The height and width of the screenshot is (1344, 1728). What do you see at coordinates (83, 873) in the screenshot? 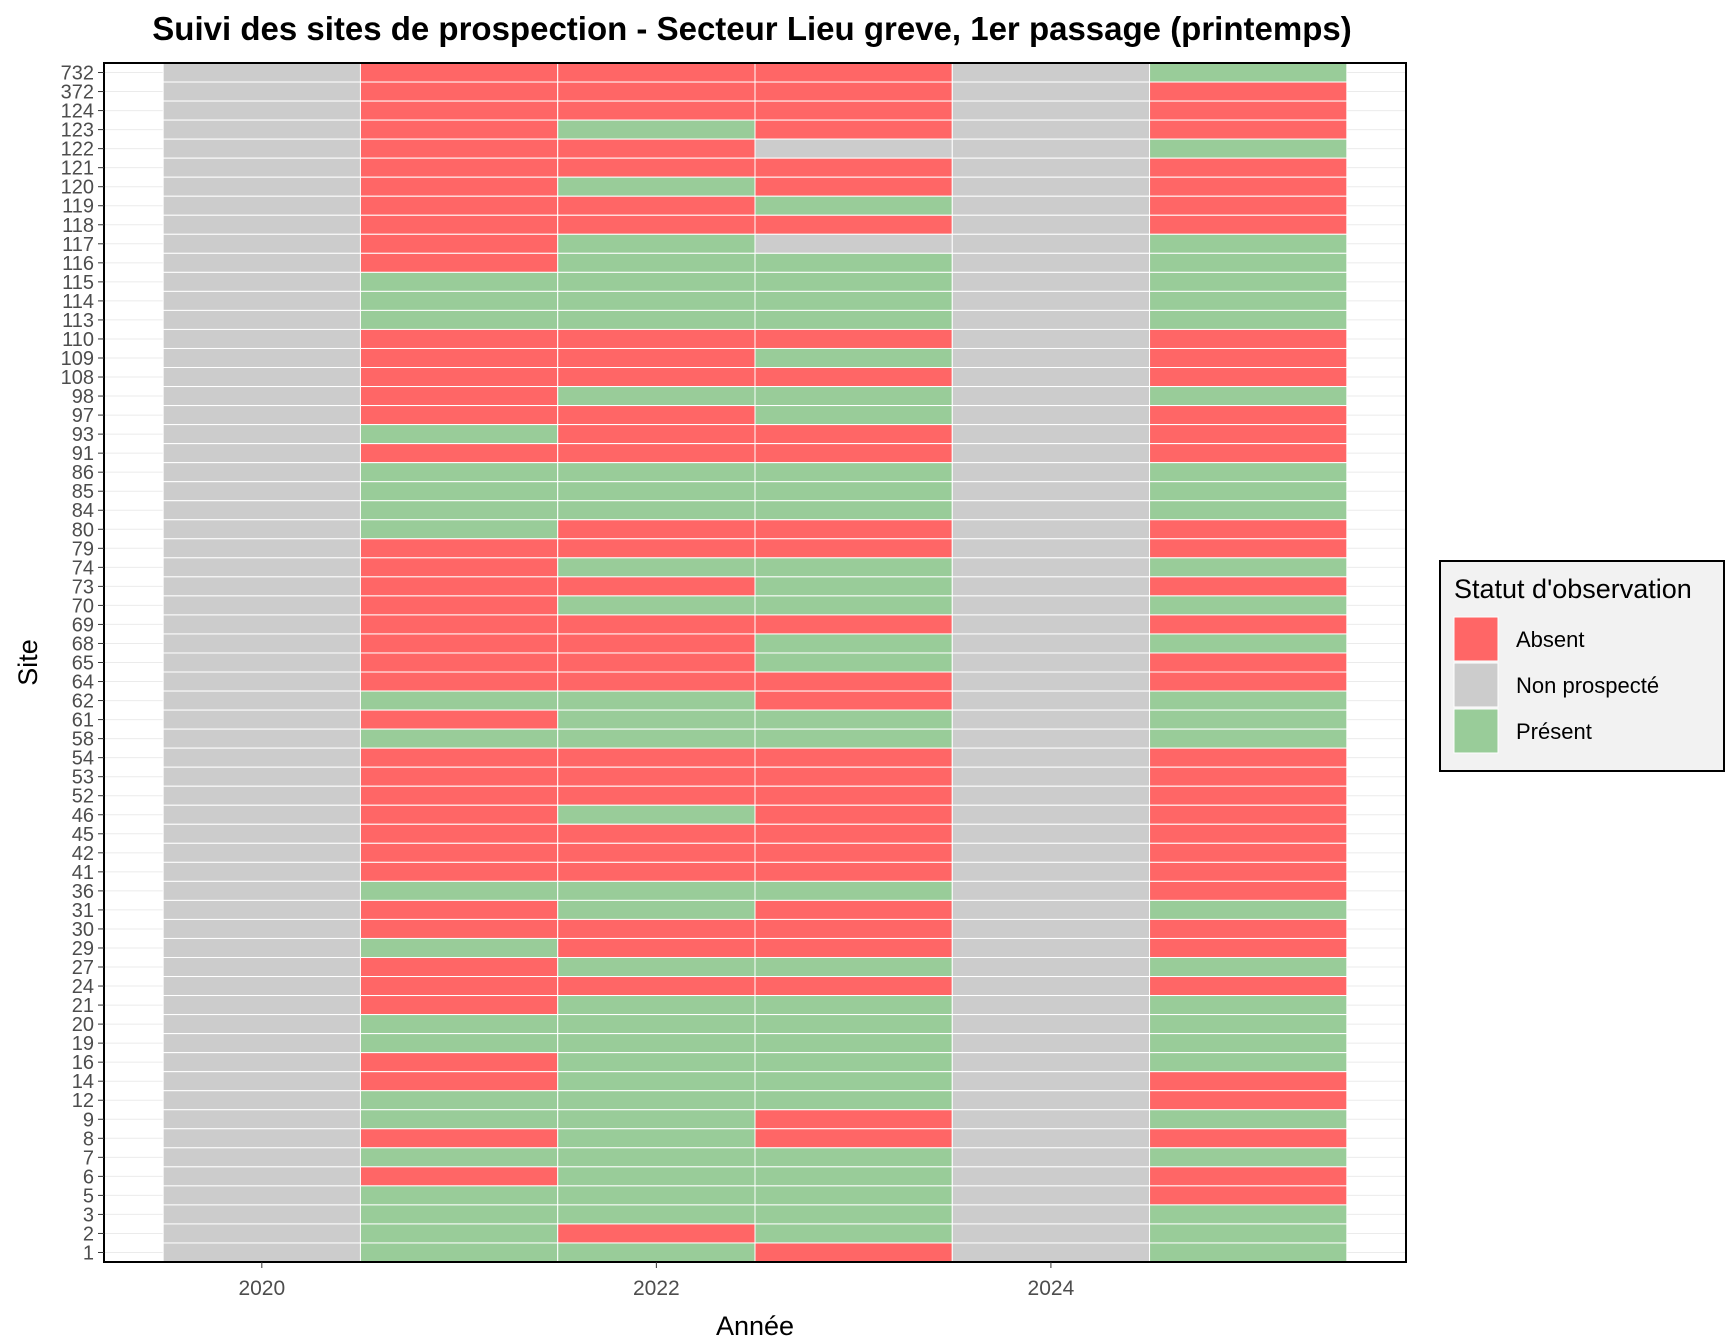
I see `y-tick-label: 41` at bounding box center [83, 873].